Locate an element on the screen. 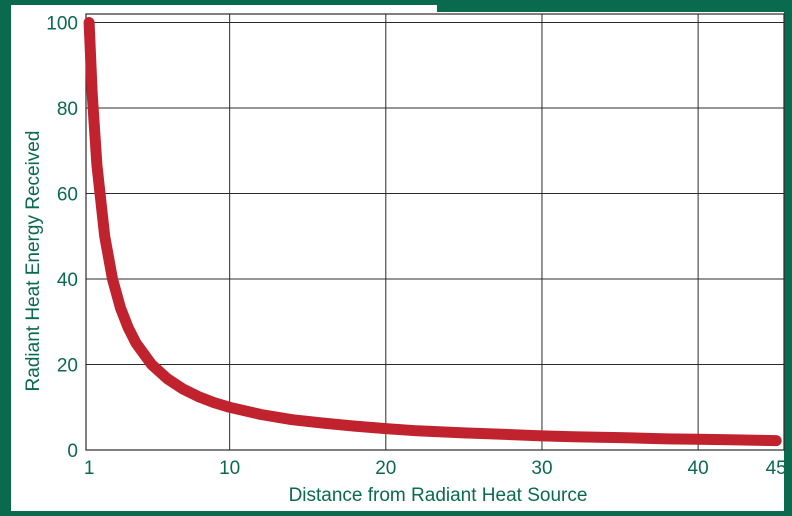 This screenshot has height=516, width=792. outer-frame-left is located at coordinates (5, 258).